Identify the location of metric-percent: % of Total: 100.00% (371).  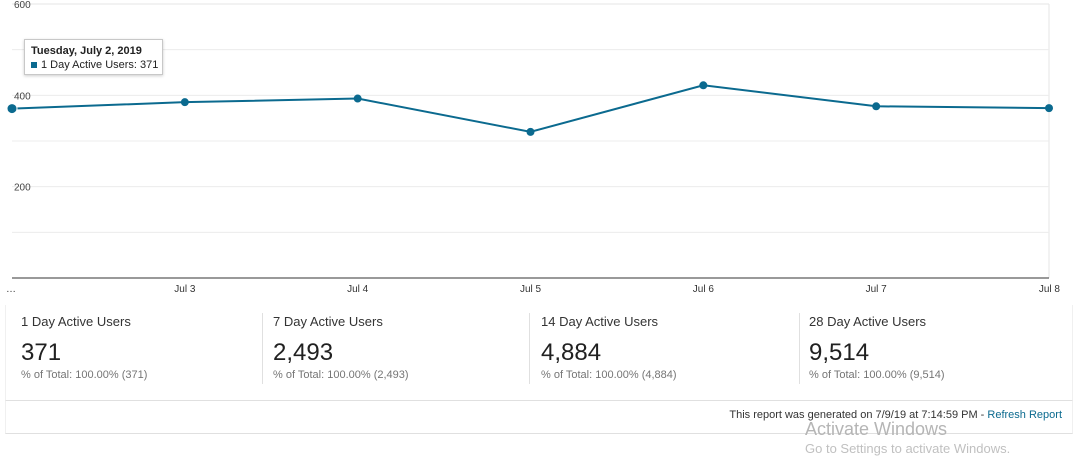
(84, 375).